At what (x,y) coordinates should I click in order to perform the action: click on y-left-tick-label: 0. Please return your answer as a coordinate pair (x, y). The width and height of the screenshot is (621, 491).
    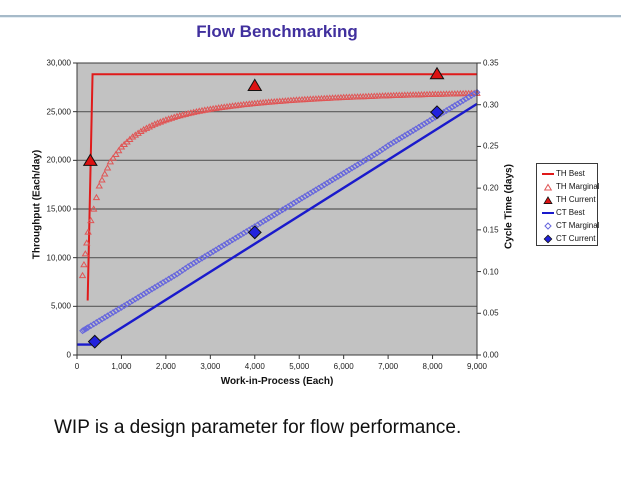
    Looking at the image, I should click on (68, 355).